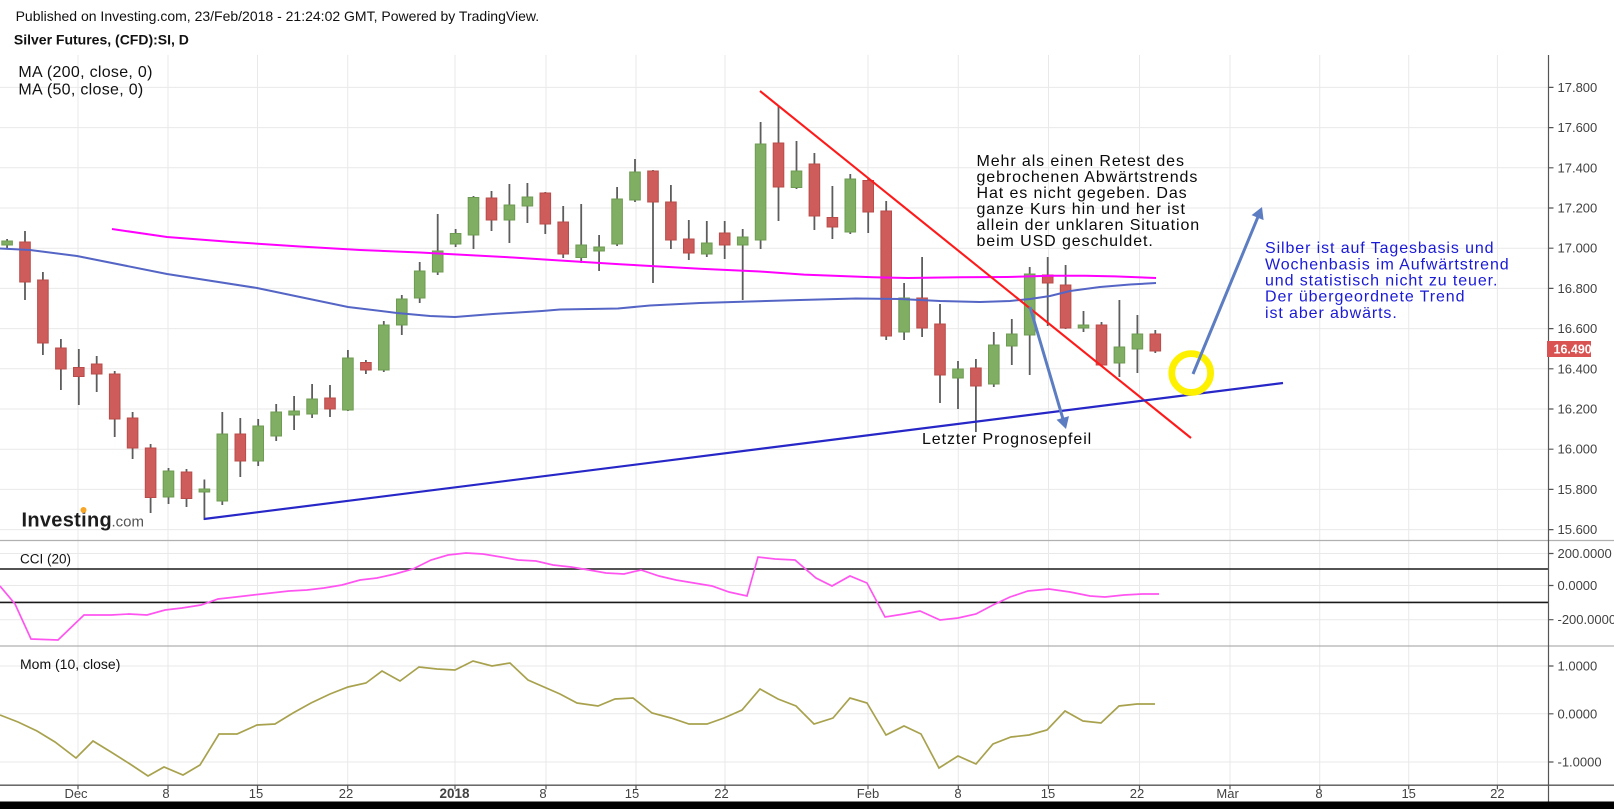 The height and width of the screenshot is (809, 1614). Describe the element at coordinates (1081, 209) in the screenshot. I see `svg-text: ganze Kurs hin und her ist` at that location.